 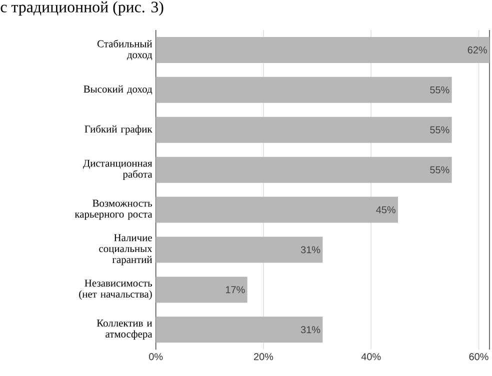 What do you see at coordinates (118, 90) in the screenshot?
I see `y-tick-label: Высокий доход` at bounding box center [118, 90].